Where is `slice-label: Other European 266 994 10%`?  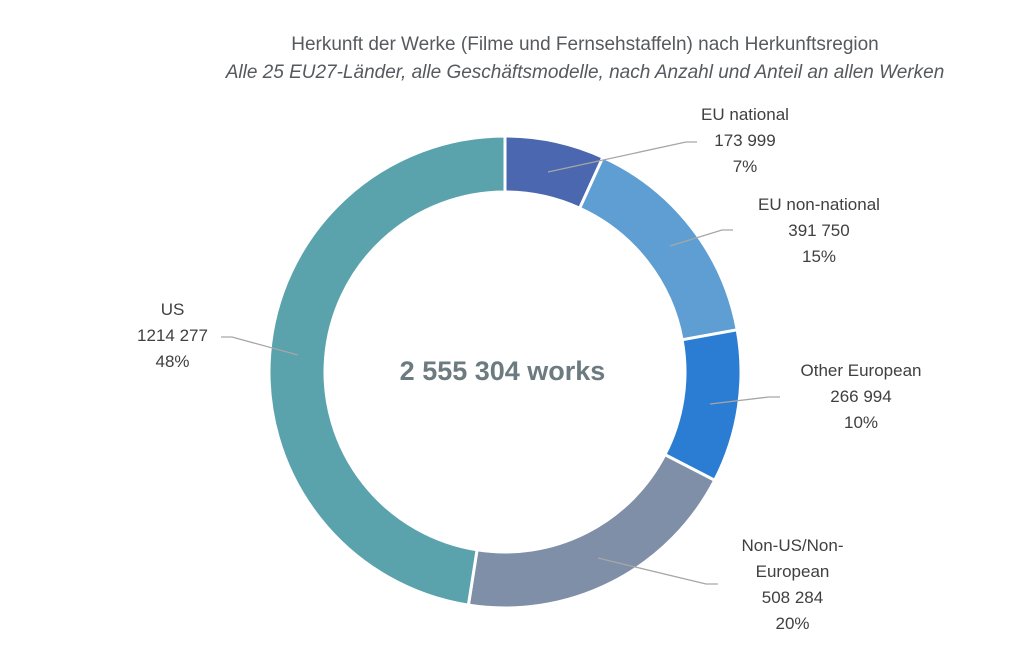 slice-label: Other European 266 994 10% is located at coordinates (861, 397).